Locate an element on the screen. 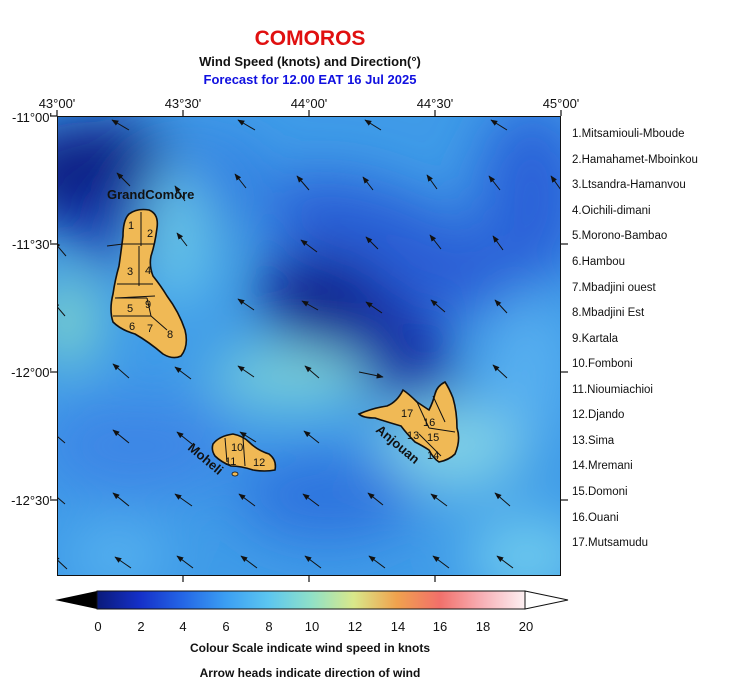 This screenshot has height=700, width=750. district-list-item: 2.Hamahamet-Mboinkou is located at coordinates (635, 160).